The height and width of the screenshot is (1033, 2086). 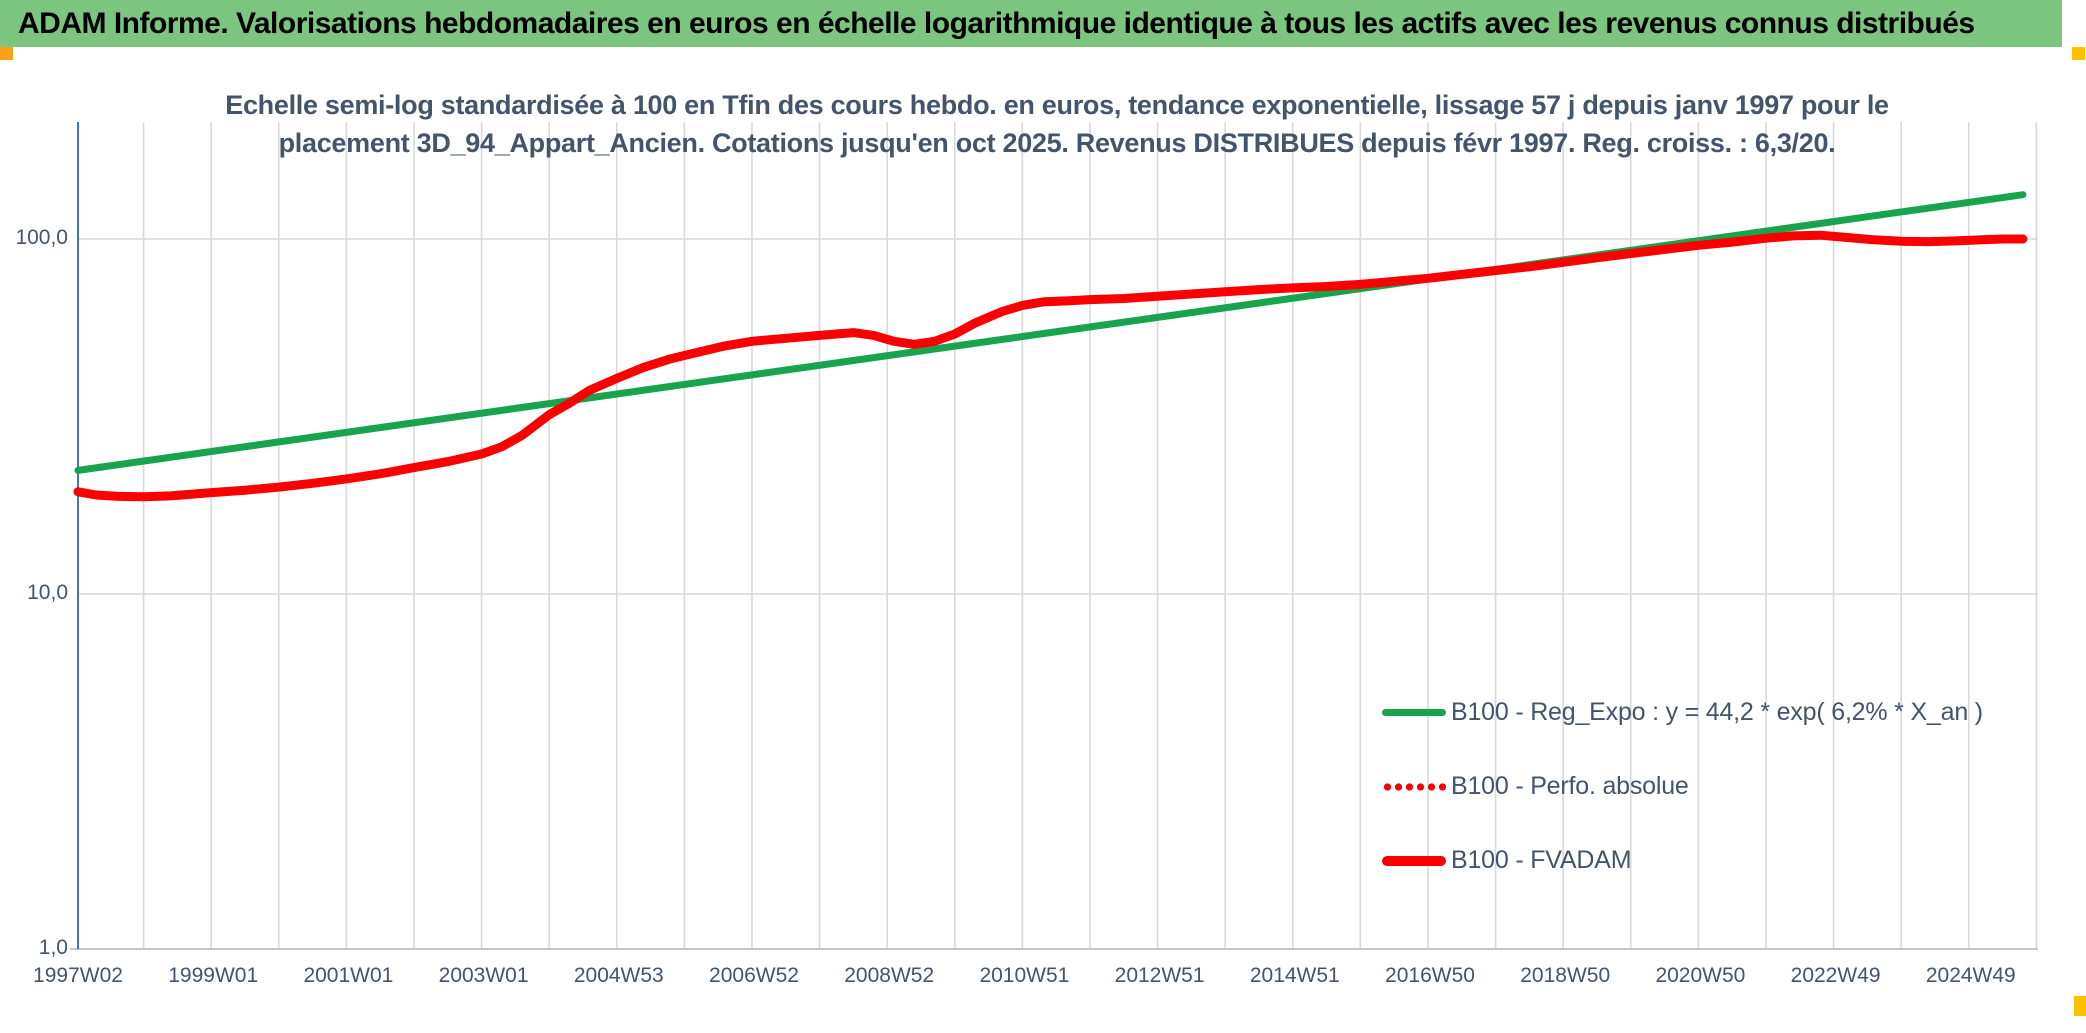 What do you see at coordinates (1541, 860) in the screenshot?
I see `legend-label: B100 - FVADAM` at bounding box center [1541, 860].